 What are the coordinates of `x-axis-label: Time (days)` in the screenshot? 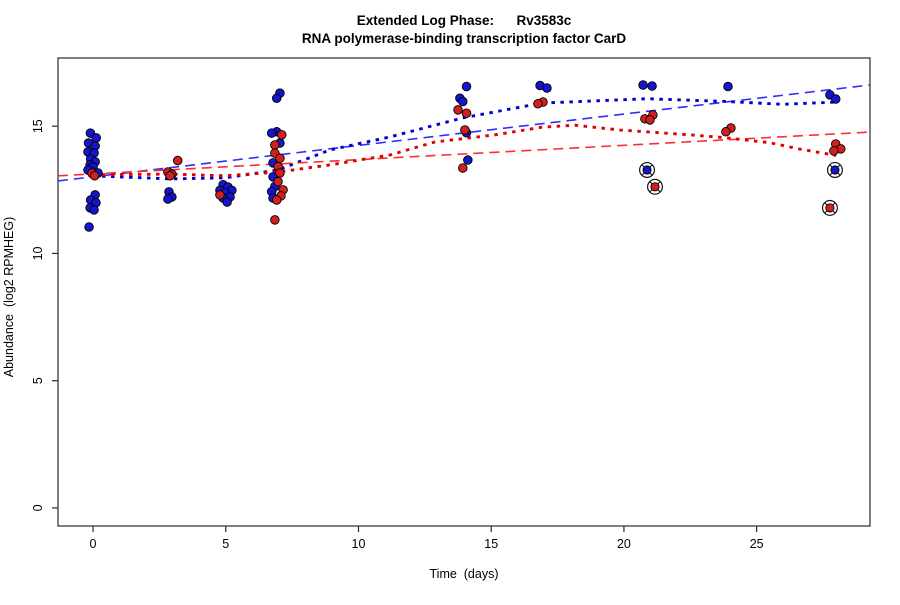 It's located at (464, 574).